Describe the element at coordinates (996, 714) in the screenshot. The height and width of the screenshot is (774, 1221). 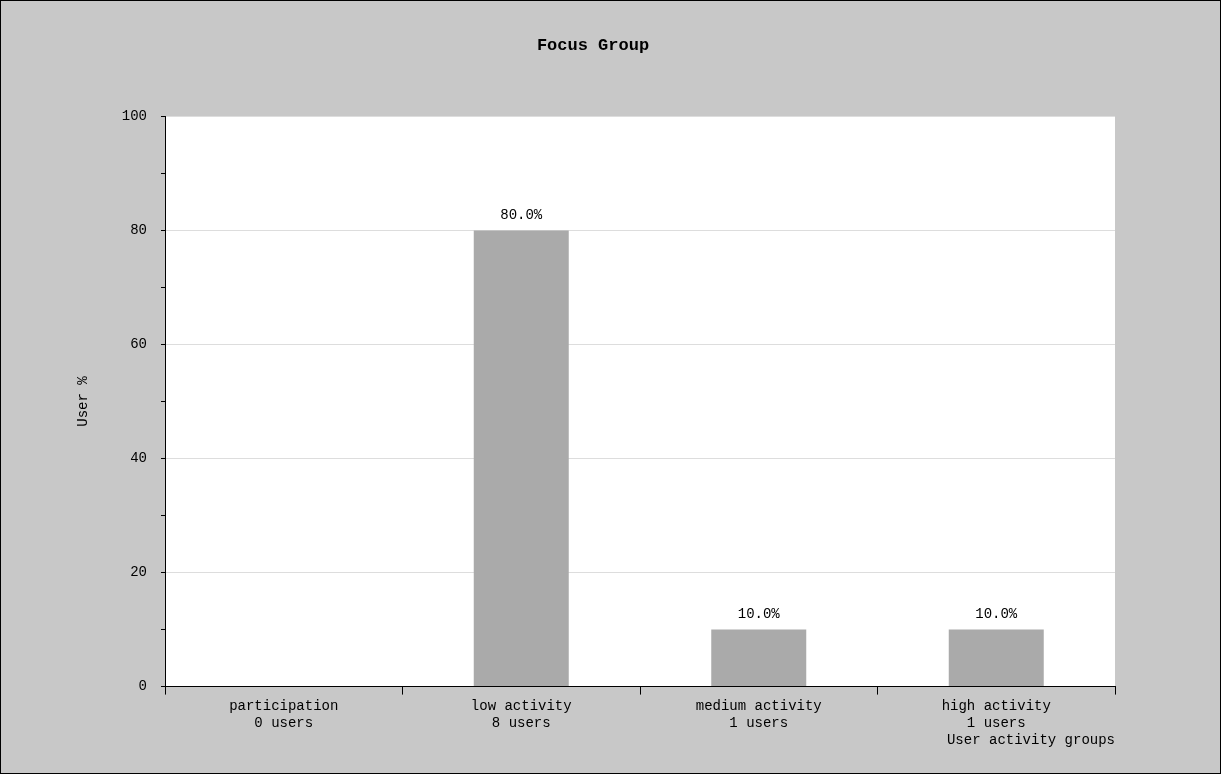
I see `x-tick-label: high activity 1 users` at that location.